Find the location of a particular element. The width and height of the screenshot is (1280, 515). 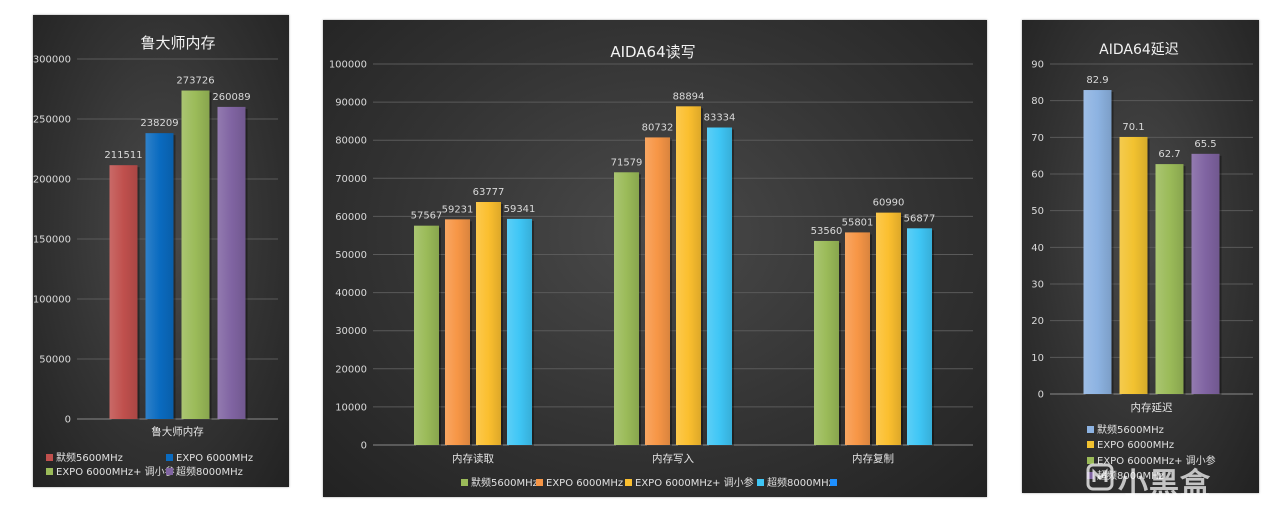

watermark-text: 小黑盒 is located at coordinates (1164, 484).